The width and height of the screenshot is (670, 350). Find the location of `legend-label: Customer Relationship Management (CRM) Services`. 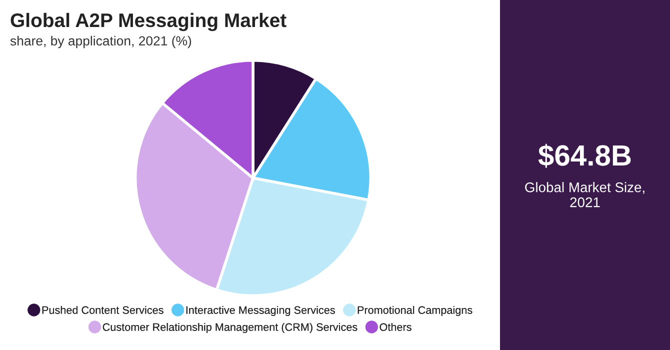

legend-label: Customer Relationship Management (CRM) Services is located at coordinates (230, 328).